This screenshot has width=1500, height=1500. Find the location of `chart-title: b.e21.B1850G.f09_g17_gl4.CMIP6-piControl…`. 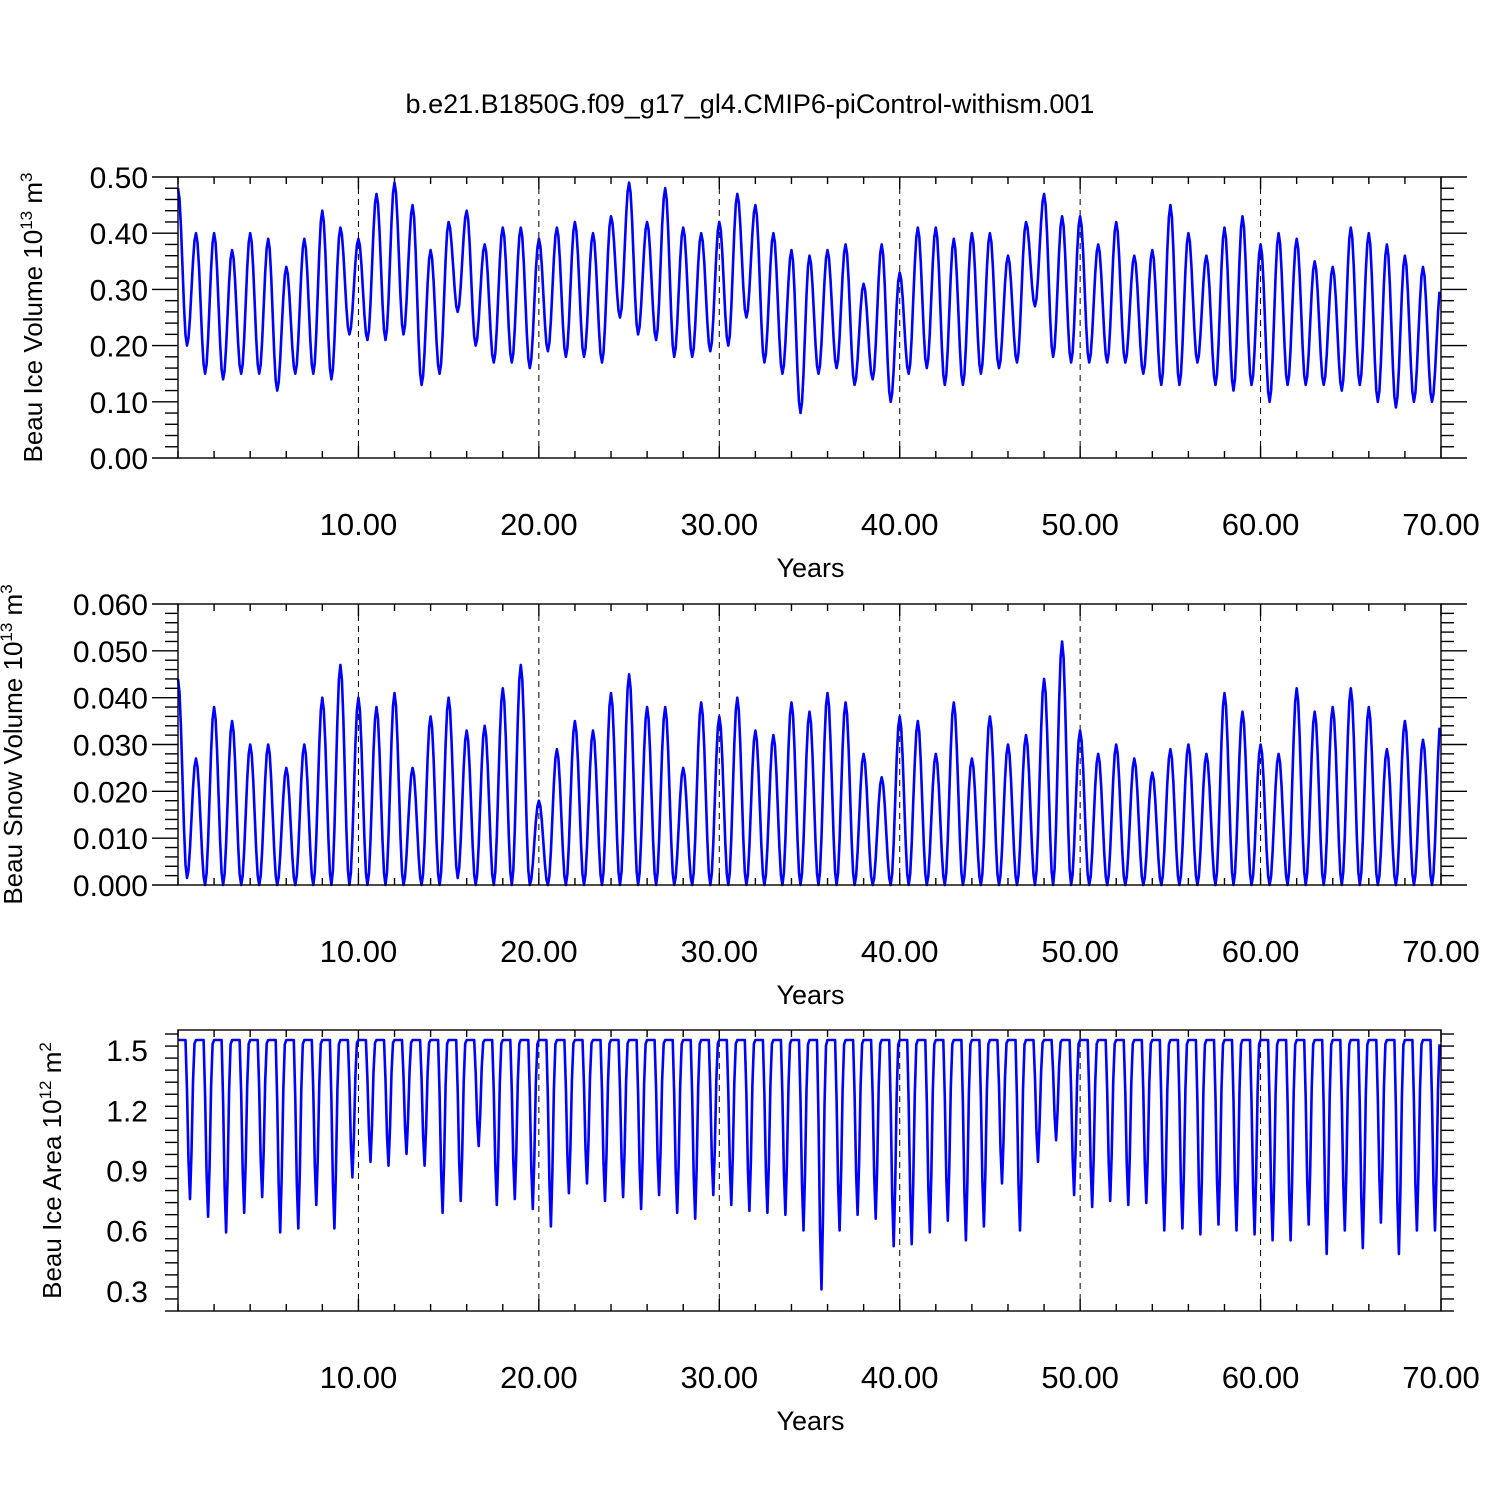

chart-title: b.e21.B1850G.f09_g17_gl4.CMIP6-piControl… is located at coordinates (750, 104).